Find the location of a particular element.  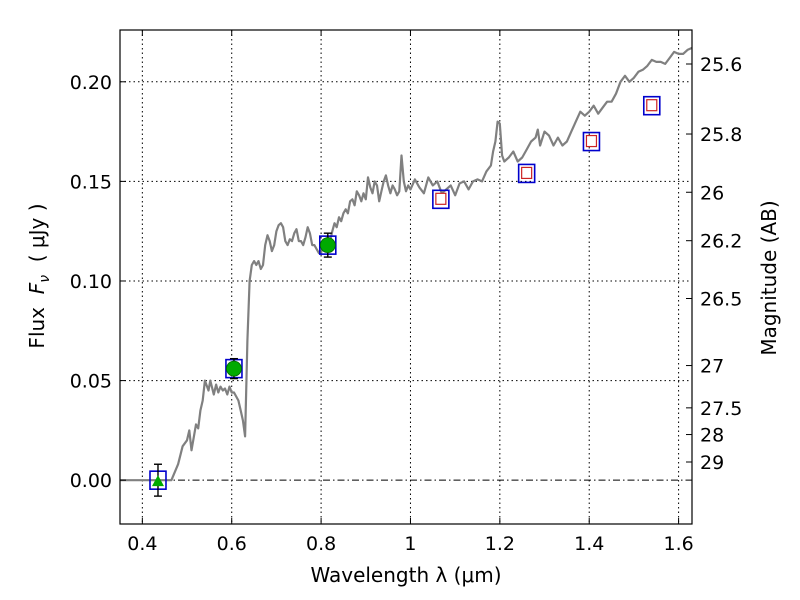

y-axis-label: Flux Fν ( μJy ) is located at coordinates (39, 275).